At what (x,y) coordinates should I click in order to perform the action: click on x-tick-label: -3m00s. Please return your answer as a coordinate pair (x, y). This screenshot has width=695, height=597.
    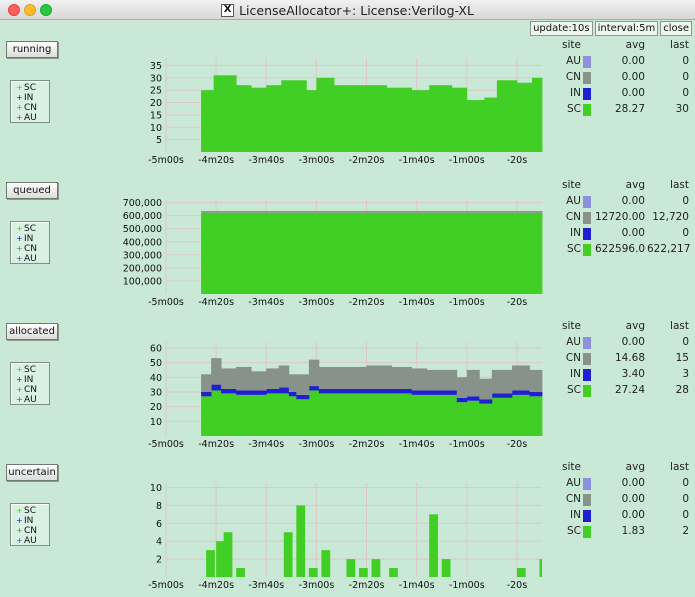
    Looking at the image, I should click on (317, 585).